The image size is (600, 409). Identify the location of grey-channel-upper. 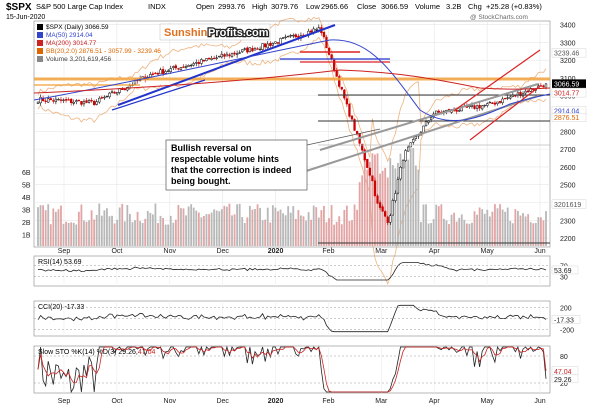
(429, 117).